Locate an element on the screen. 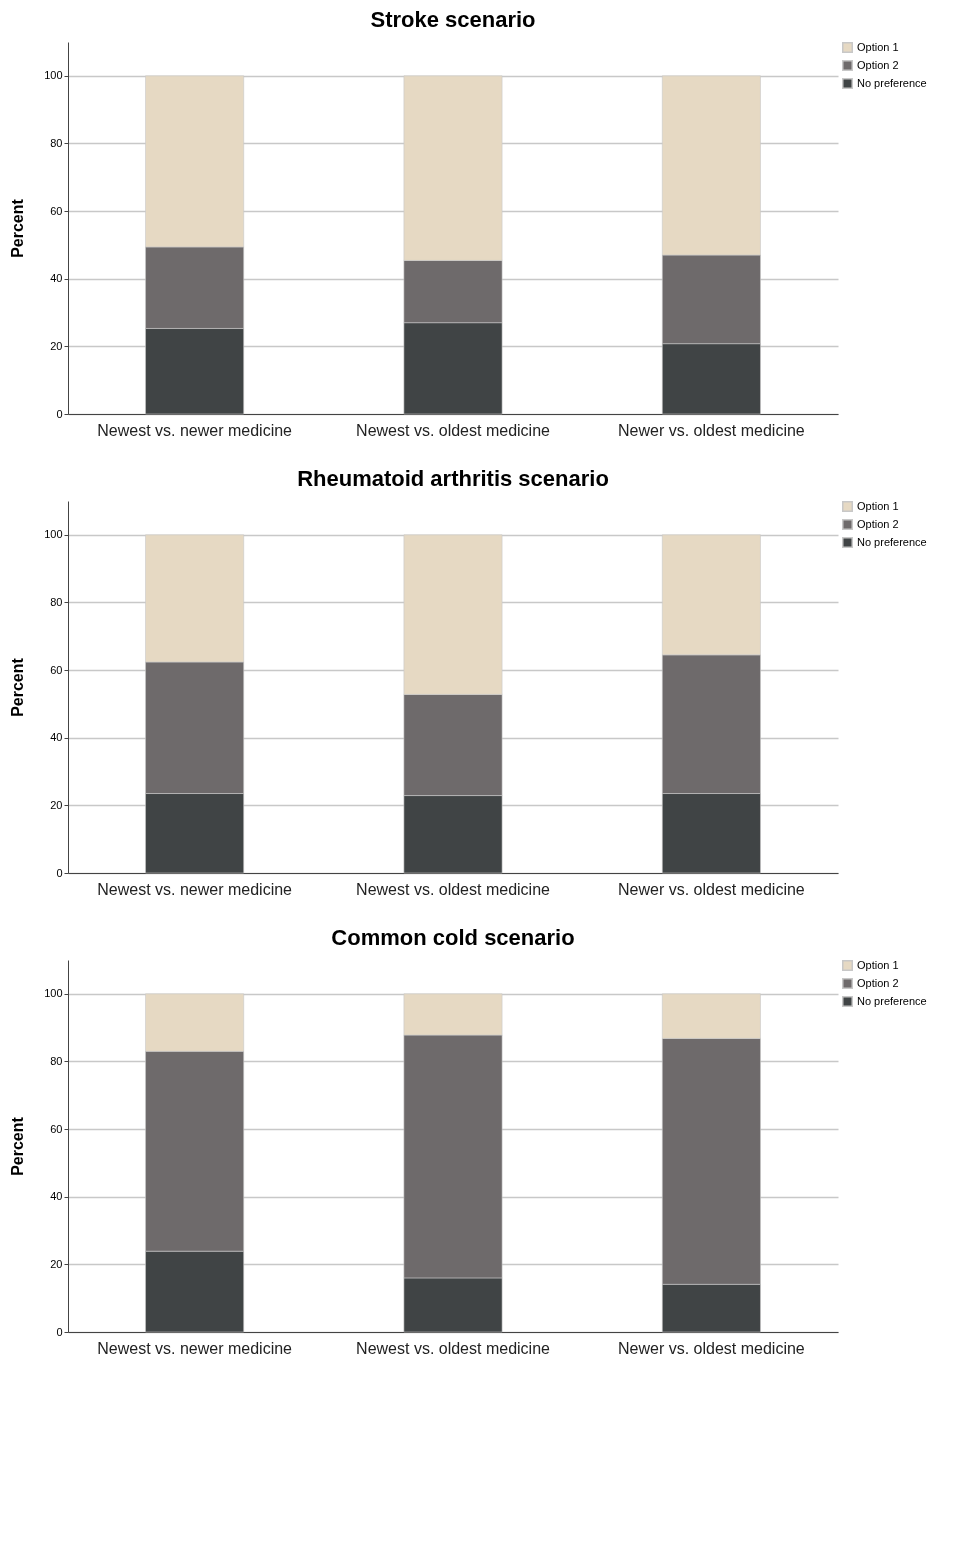  chart-title: Rheumatoid arthritis scenario is located at coordinates (453, 478).